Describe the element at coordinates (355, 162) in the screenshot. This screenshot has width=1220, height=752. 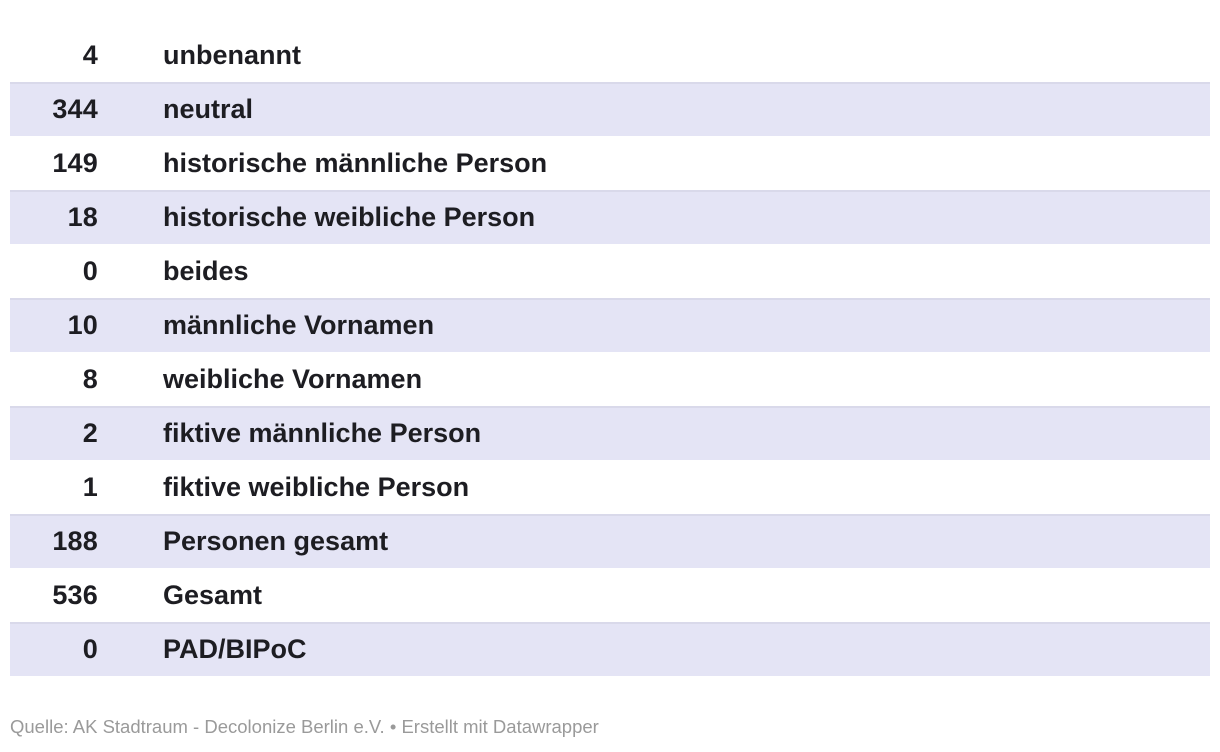
I see `row-label: historische männliche Person` at that location.